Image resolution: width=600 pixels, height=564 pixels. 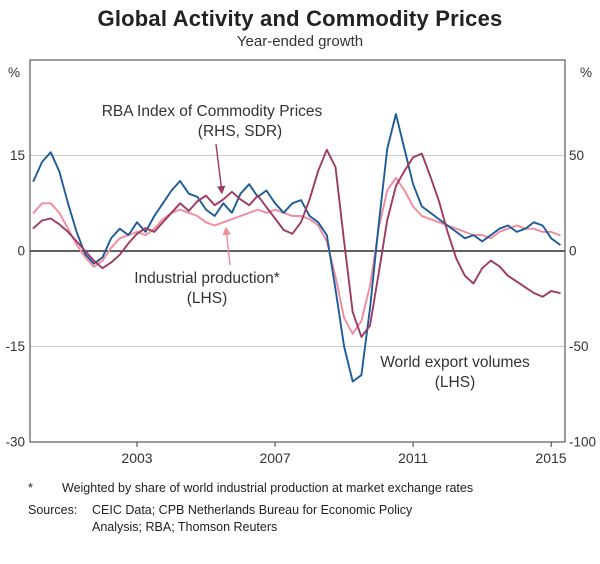 I want to click on chart-title: Global Activity and Commodity Prices, so click(x=300, y=18).